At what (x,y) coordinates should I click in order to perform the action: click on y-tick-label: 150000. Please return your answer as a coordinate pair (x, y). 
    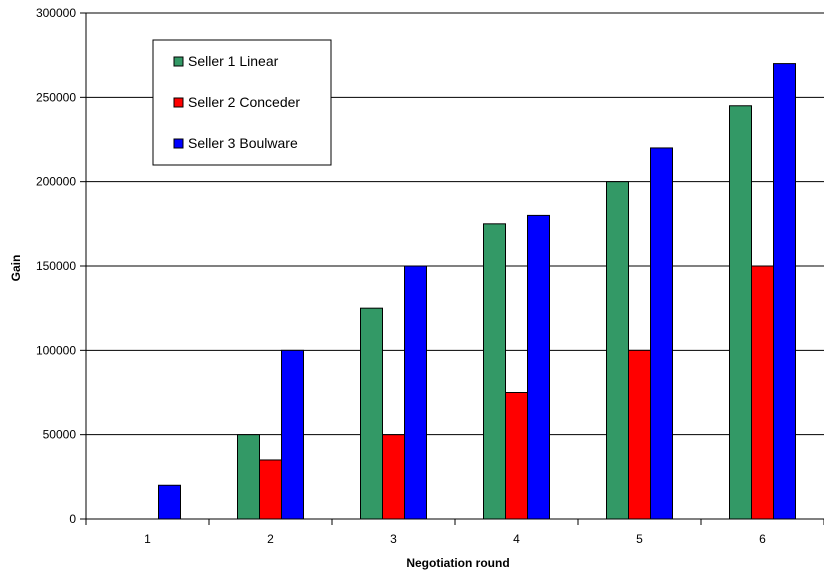
    Looking at the image, I should click on (56, 266).